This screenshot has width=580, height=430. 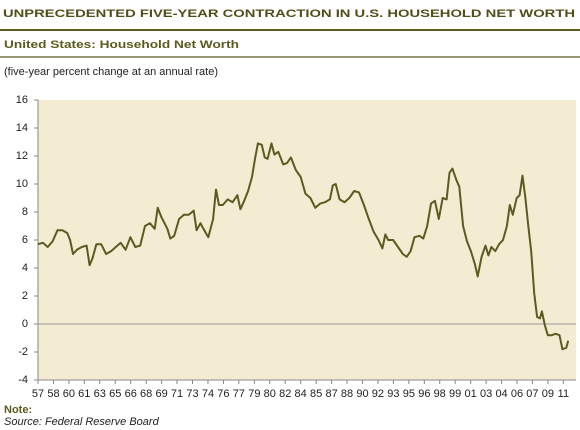 I want to click on x-tick-label: 90, so click(x=362, y=394).